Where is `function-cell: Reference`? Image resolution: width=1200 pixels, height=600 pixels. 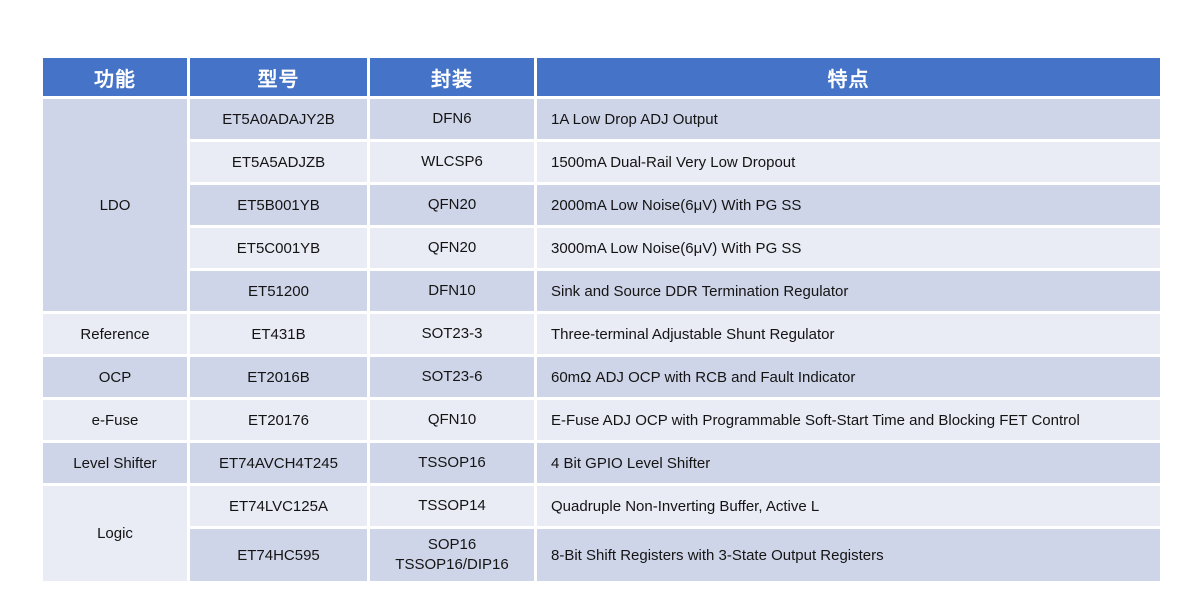
function-cell: Reference is located at coordinates (115, 334).